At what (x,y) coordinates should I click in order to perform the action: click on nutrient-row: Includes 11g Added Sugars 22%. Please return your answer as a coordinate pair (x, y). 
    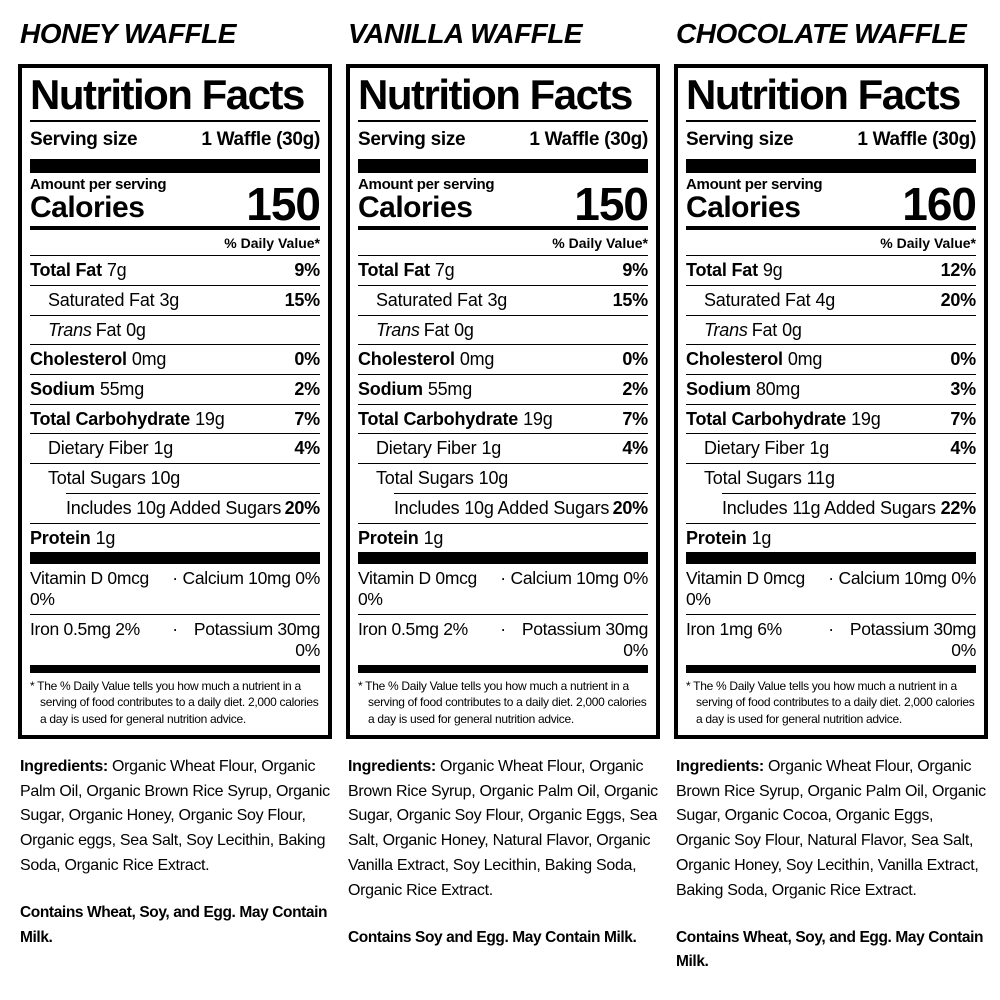
    Looking at the image, I should click on (849, 507).